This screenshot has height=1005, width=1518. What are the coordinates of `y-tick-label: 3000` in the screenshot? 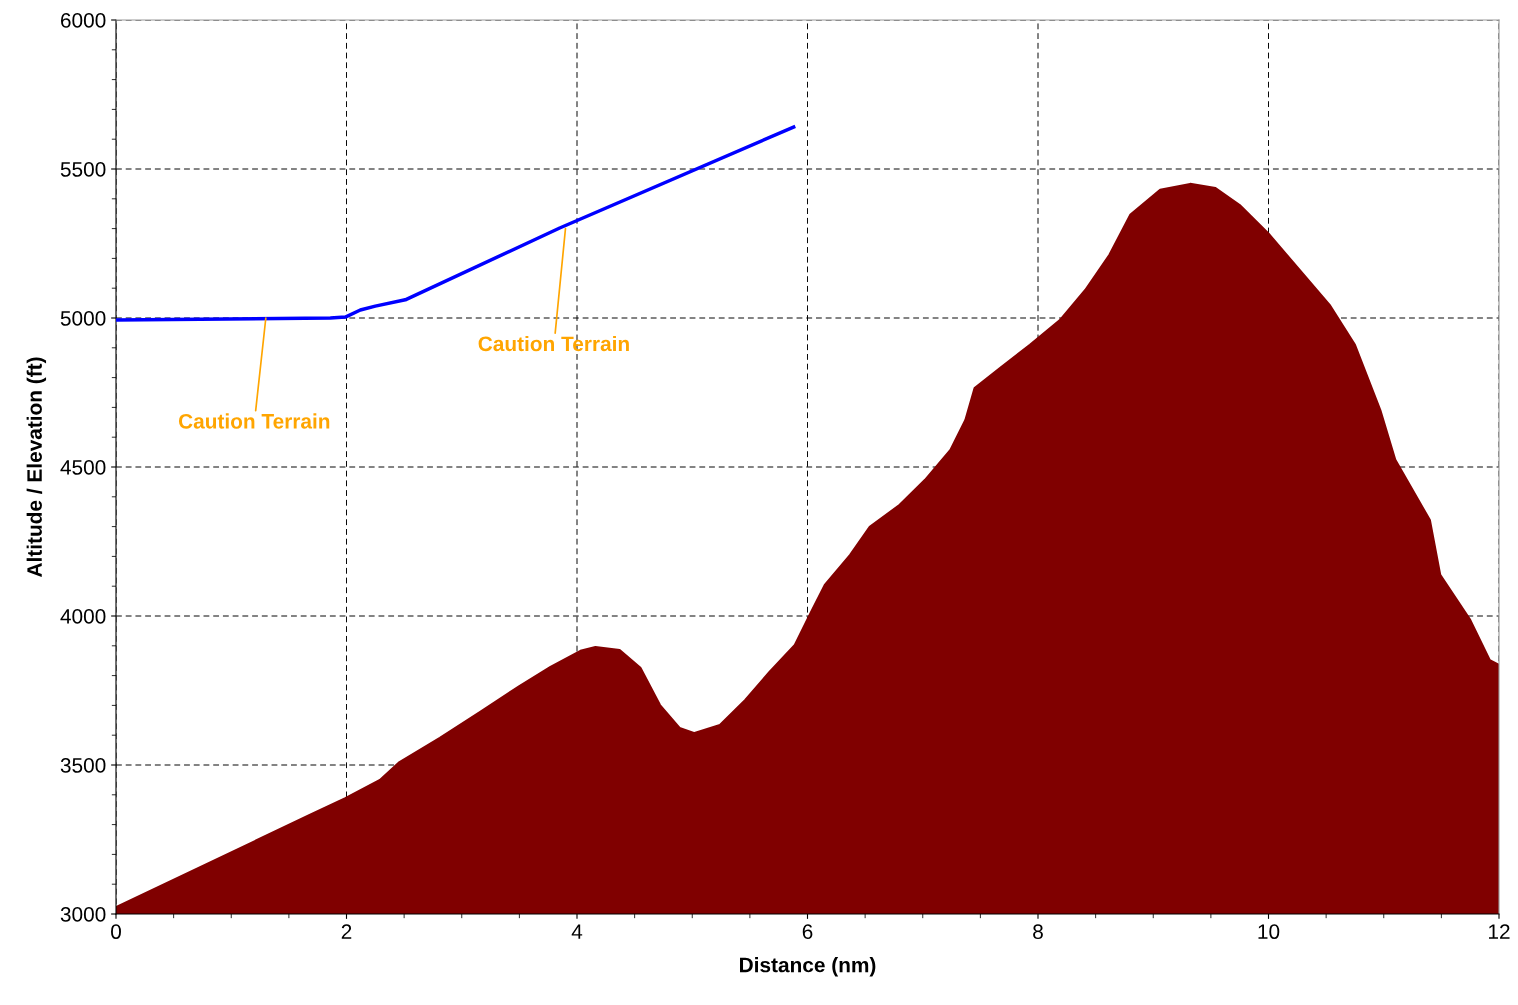 It's located at (83, 914).